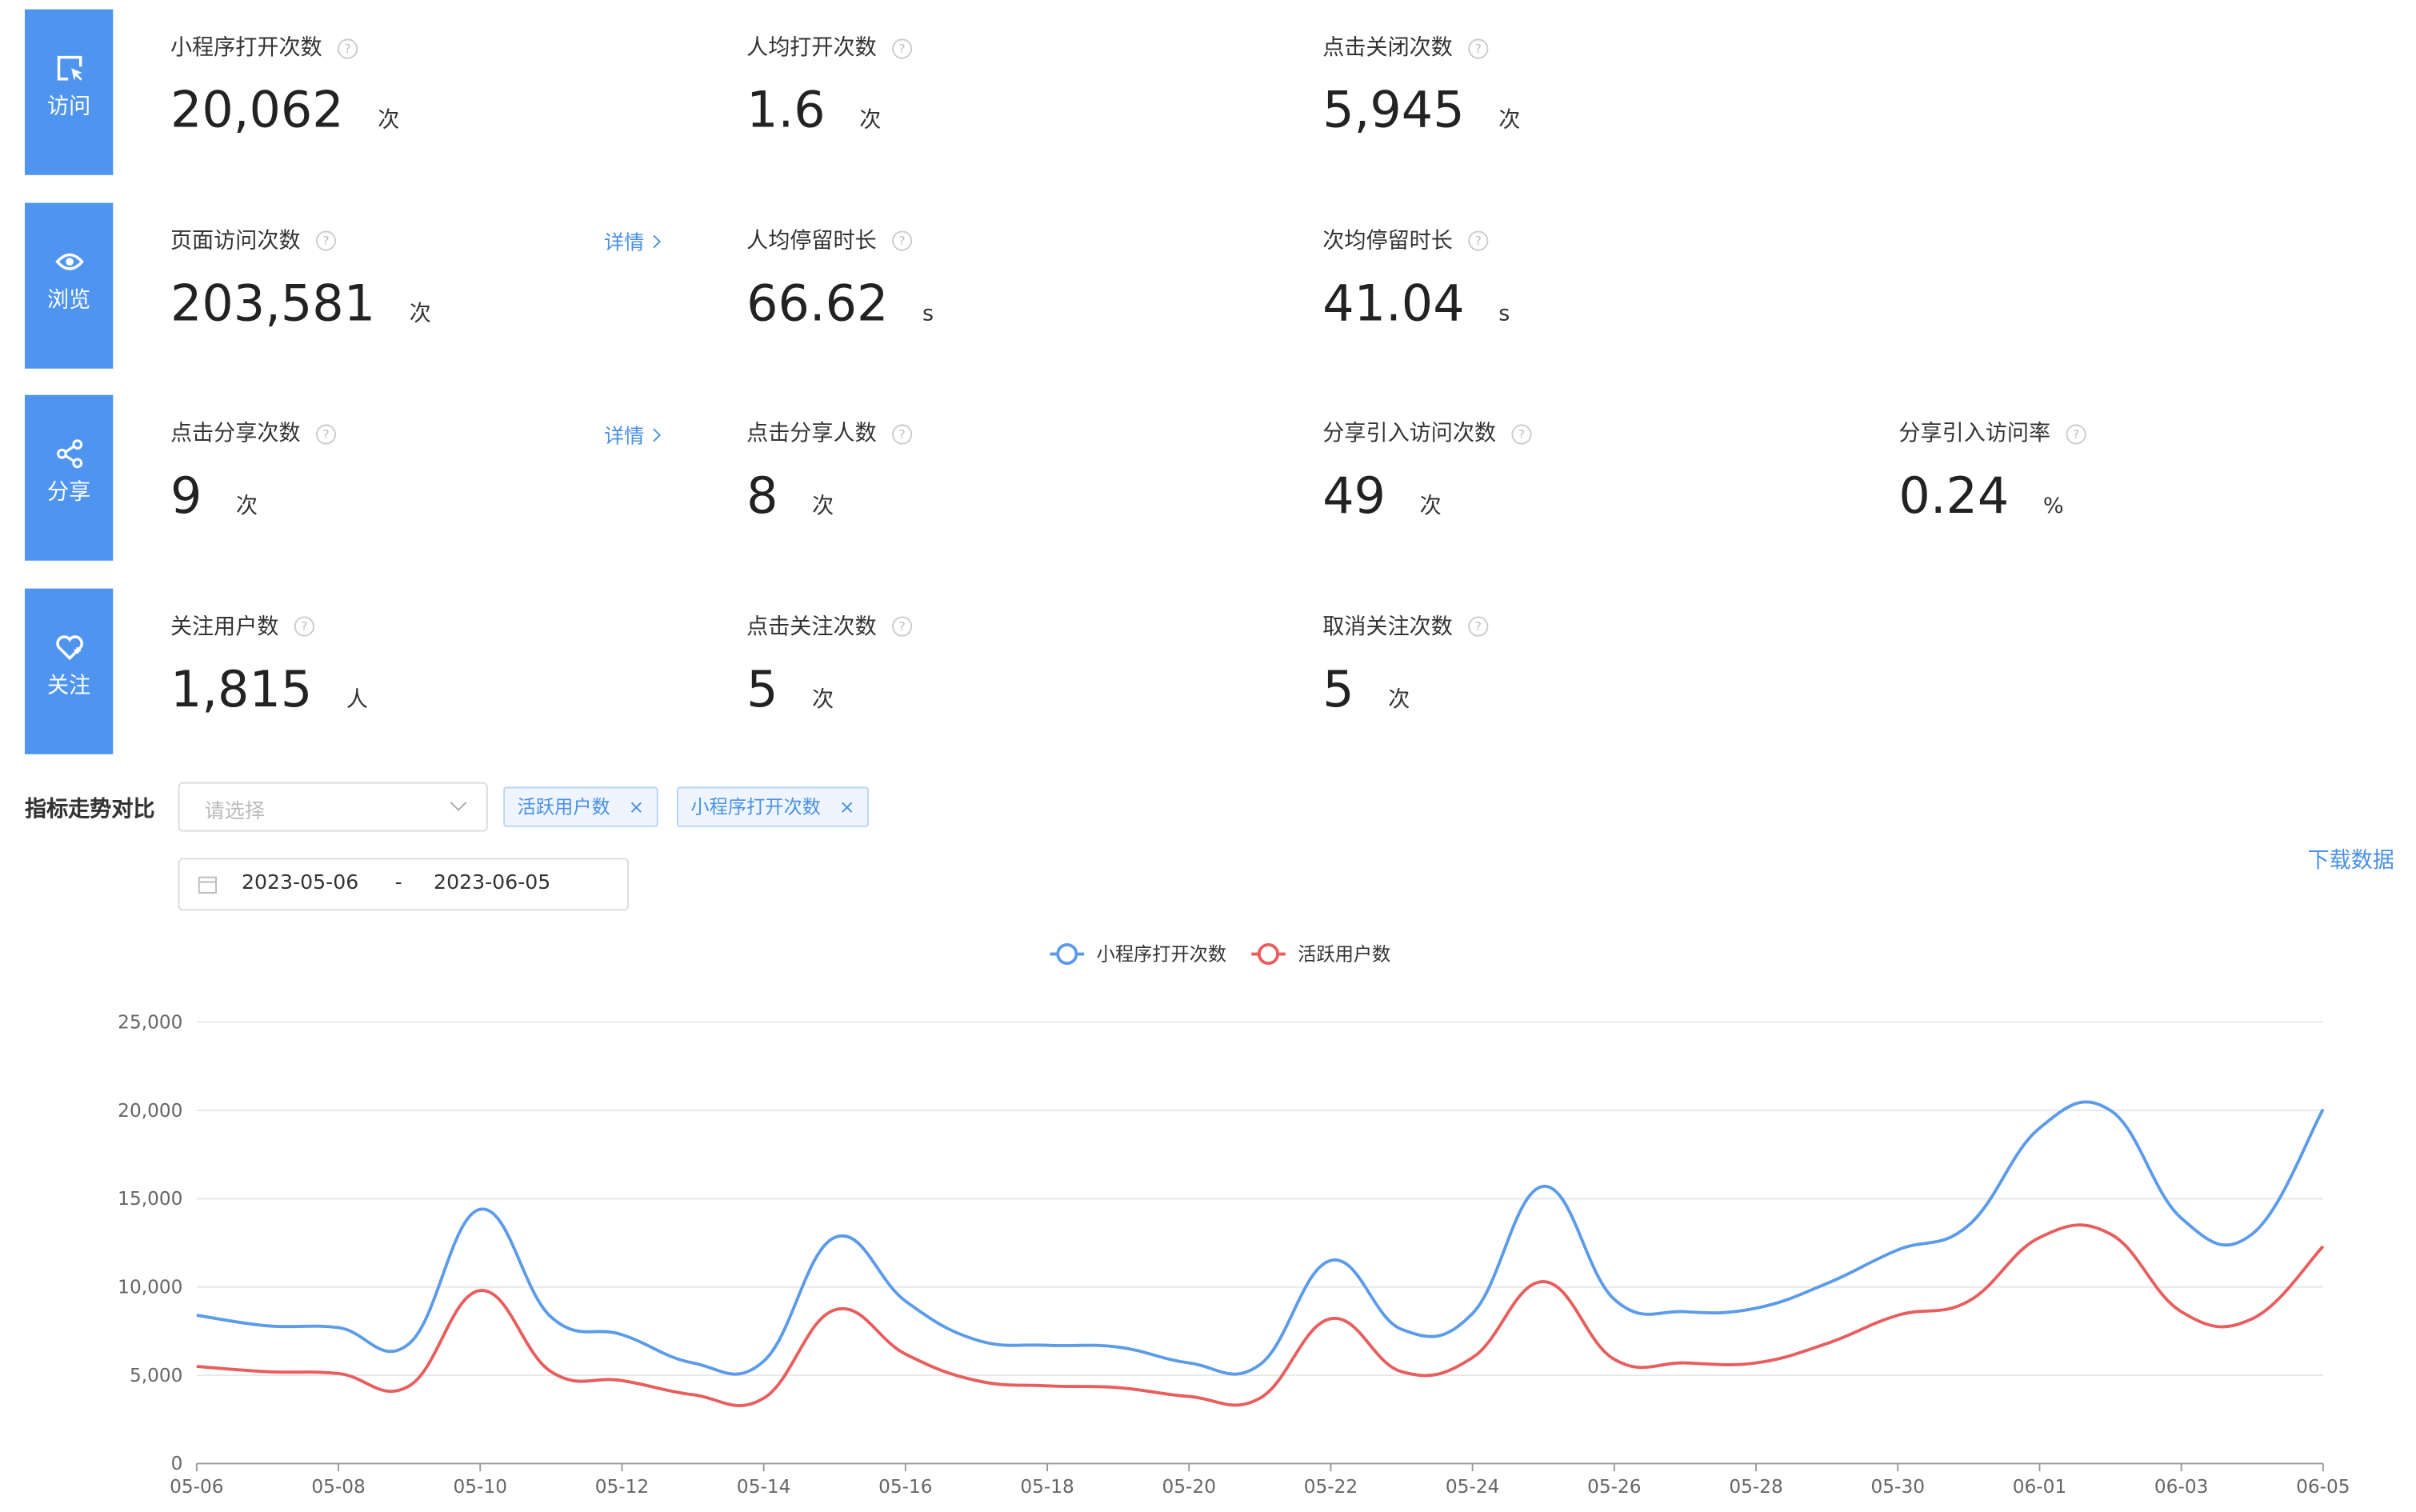 The image size is (2416, 1512). Describe the element at coordinates (1387, 48) in the screenshot. I see `label-text: 点击关闭次数` at that location.